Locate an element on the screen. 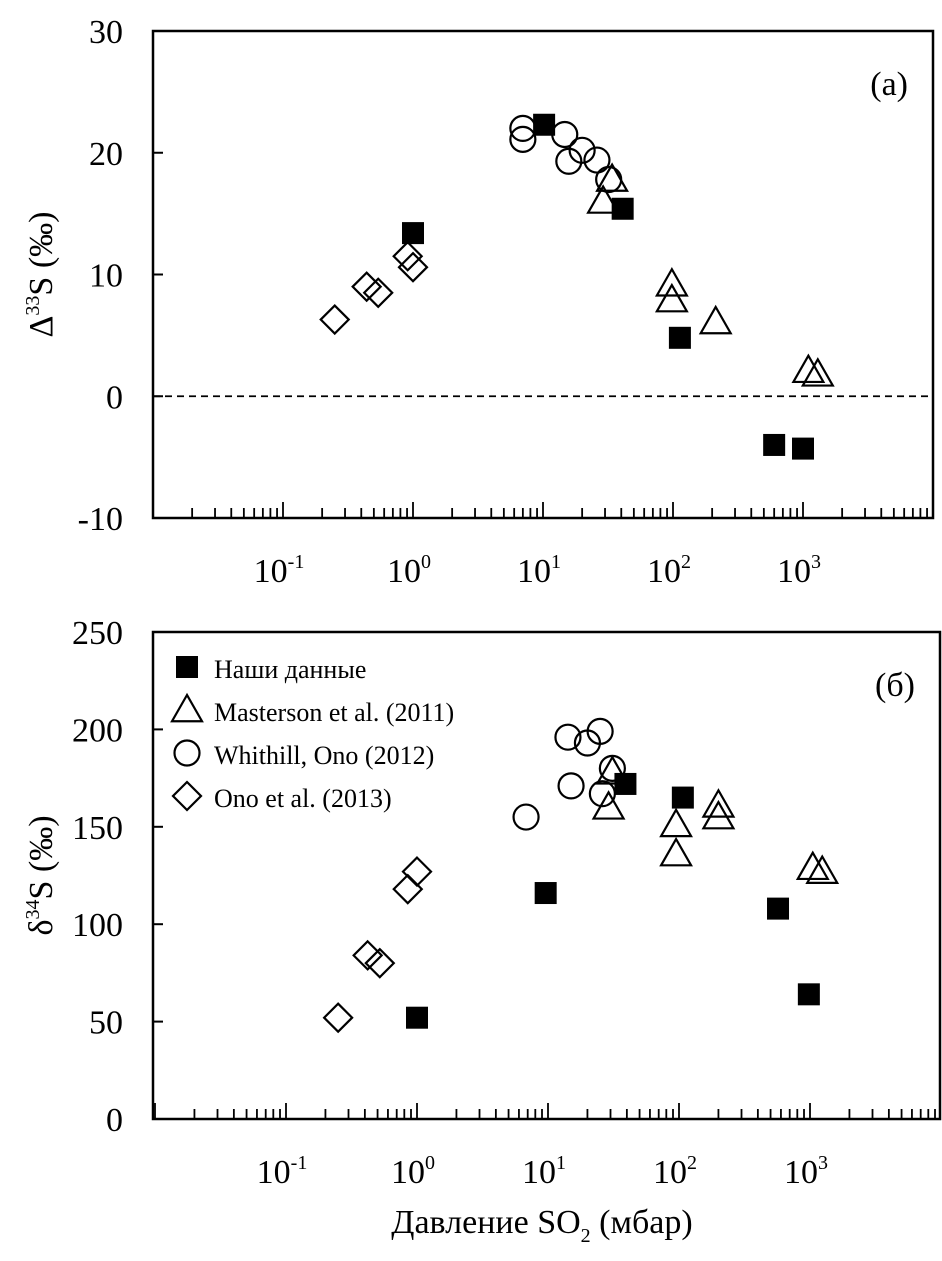 The image size is (942, 1261). y-tick-label: 20 is located at coordinates (106, 154).